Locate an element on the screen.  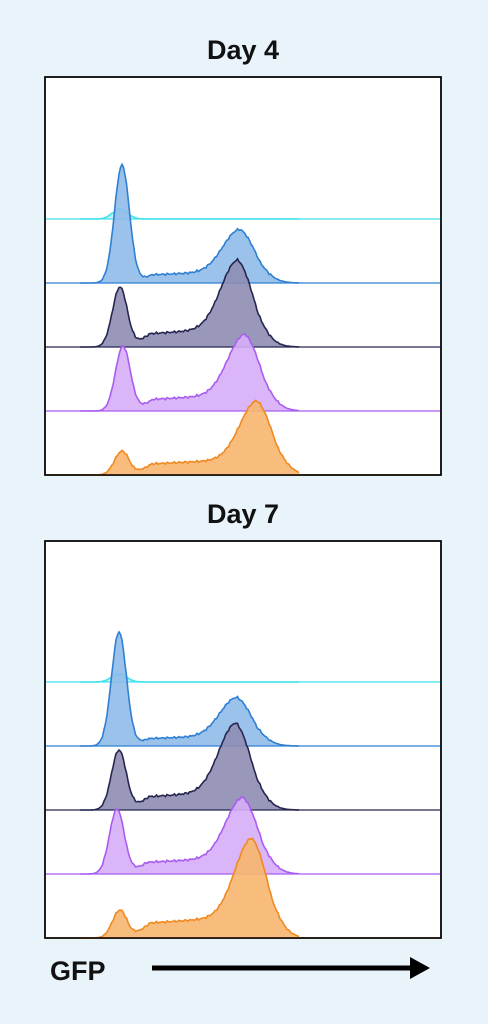
panel-title: Day 4 is located at coordinates (243, 50).